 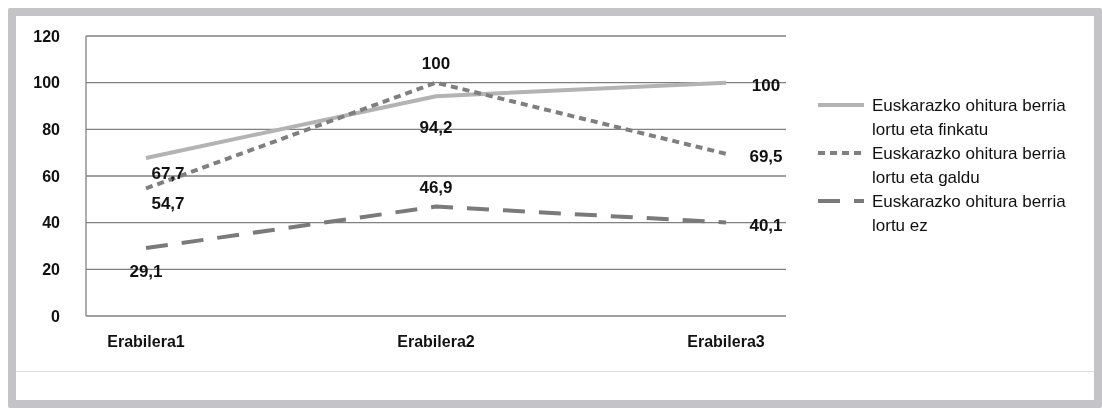 What do you see at coordinates (51, 176) in the screenshot?
I see `y-tick-label: 60` at bounding box center [51, 176].